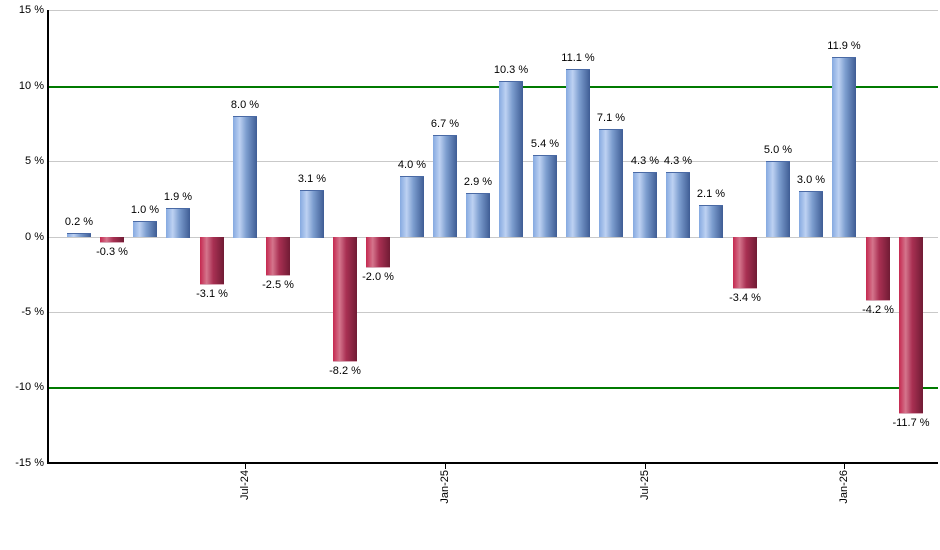  What do you see at coordinates (778, 150) in the screenshot?
I see `bar-value-label: 5.0 %` at bounding box center [778, 150].